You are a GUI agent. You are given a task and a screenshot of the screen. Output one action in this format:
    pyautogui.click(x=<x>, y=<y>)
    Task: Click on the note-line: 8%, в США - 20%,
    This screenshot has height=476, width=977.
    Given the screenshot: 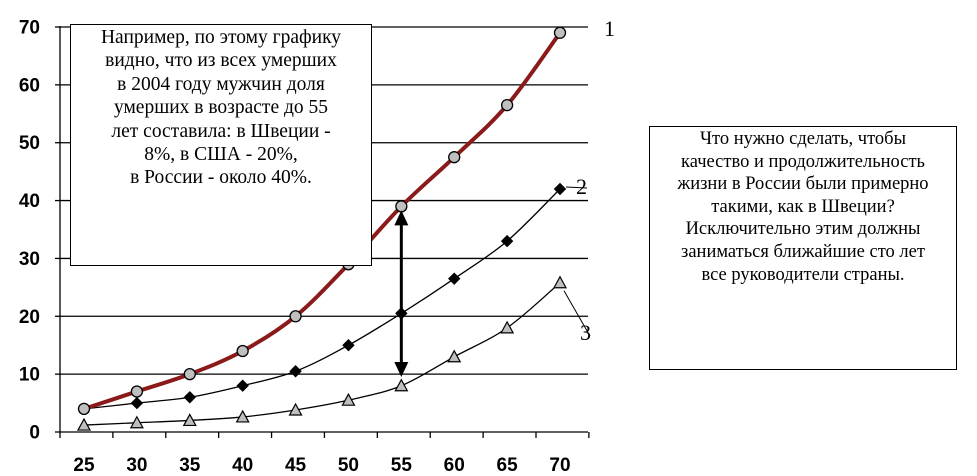 What is the action you would take?
    pyautogui.click(x=221, y=155)
    